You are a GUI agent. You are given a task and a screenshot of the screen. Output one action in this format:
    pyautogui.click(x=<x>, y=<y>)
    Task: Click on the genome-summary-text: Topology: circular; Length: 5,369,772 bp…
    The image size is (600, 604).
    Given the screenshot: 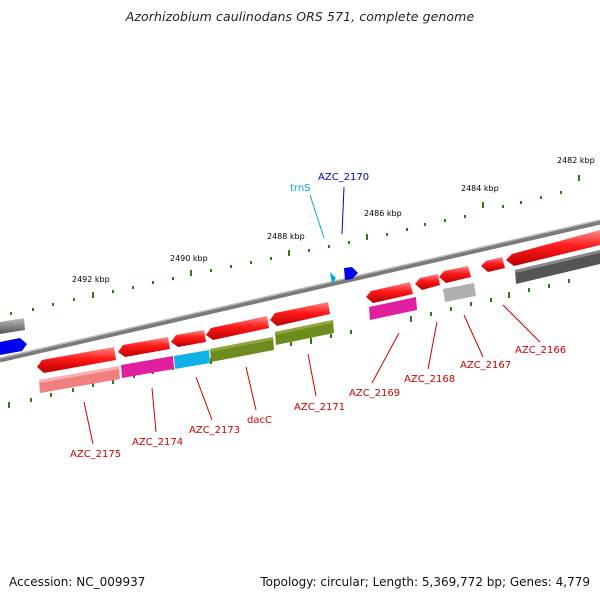 What is the action you would take?
    pyautogui.click(x=425, y=582)
    